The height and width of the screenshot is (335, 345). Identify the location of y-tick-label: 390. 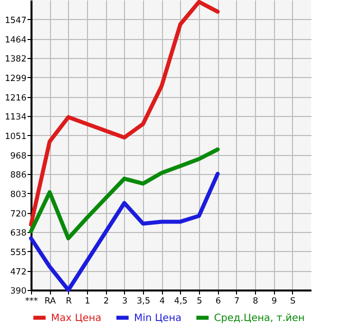
(18, 291).